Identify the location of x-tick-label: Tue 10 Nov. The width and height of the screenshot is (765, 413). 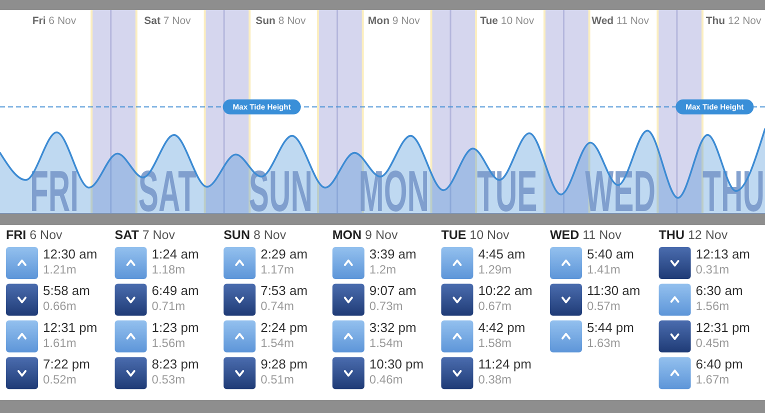
(507, 21).